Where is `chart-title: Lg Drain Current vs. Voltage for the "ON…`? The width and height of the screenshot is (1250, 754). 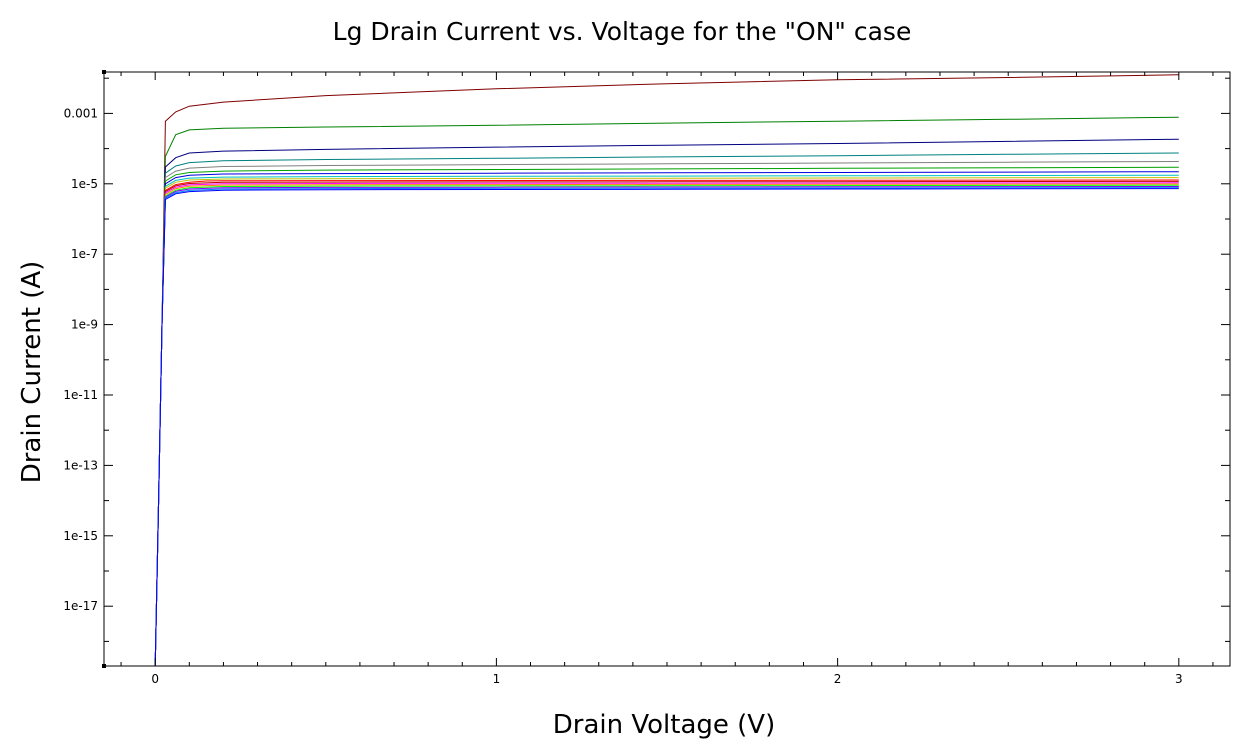
chart-title: Lg Drain Current vs. Voltage for the "ON… is located at coordinates (622, 31).